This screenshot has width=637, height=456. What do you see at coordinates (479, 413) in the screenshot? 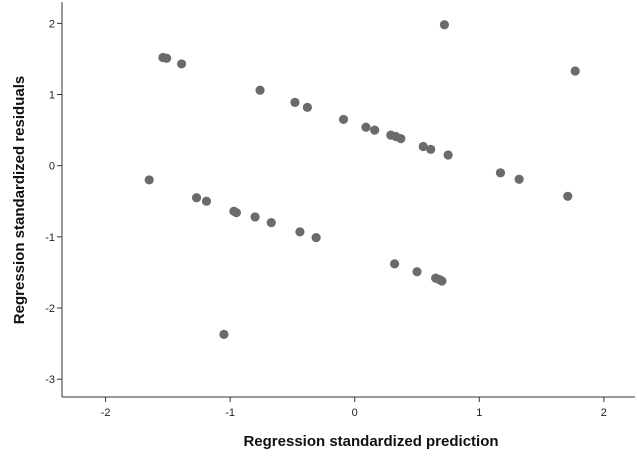
I see `x-tick-label: 1` at bounding box center [479, 413].